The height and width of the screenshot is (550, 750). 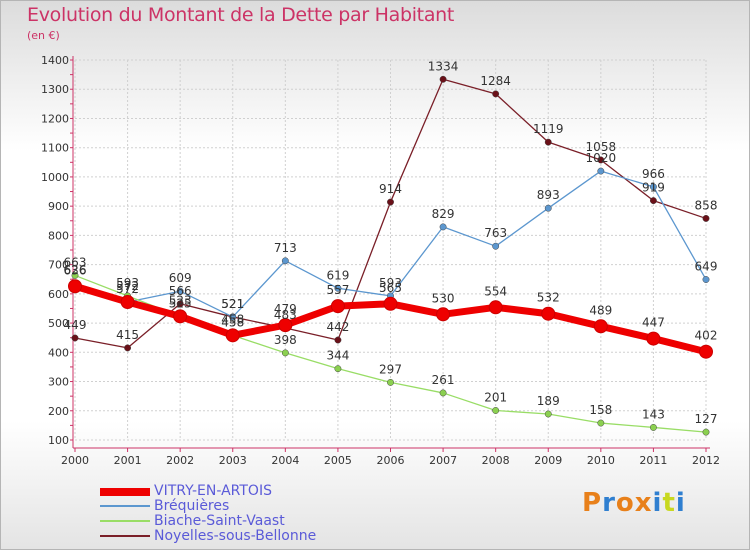 What do you see at coordinates (219, 521) in the screenshot?
I see `legend-label-biache: Biache-Saint-Vaast` at bounding box center [219, 521].